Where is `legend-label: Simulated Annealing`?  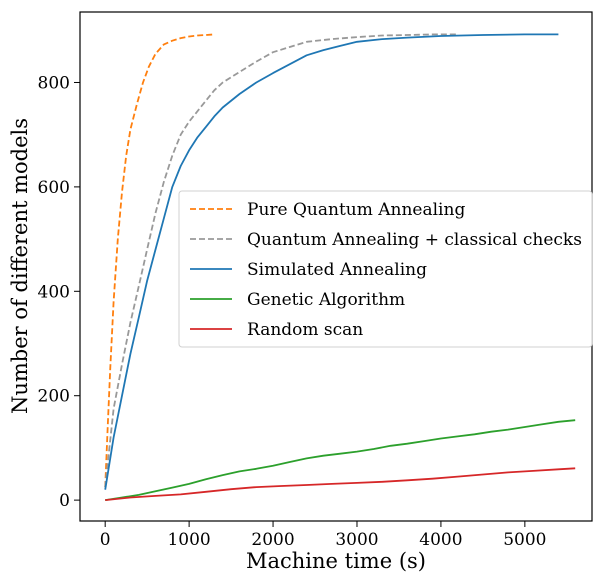
legend-label: Simulated Annealing is located at coordinates (337, 270).